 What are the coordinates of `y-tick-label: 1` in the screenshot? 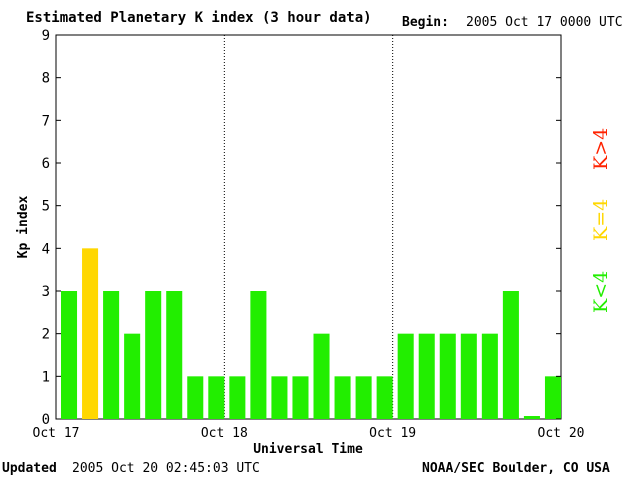 It's located at (46, 377).